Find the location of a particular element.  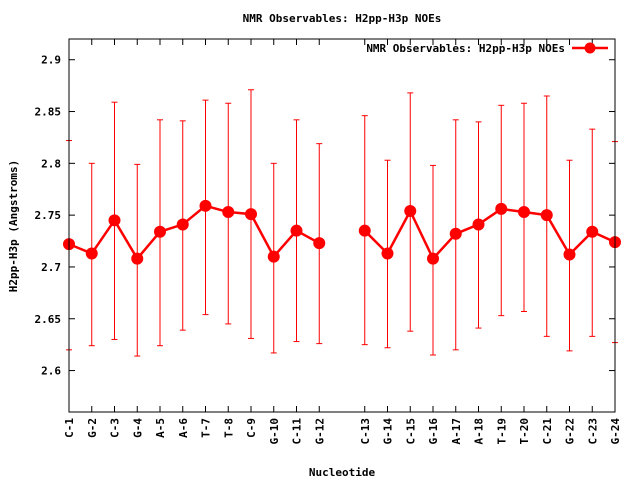

y-tick-label: 2.75 is located at coordinates (48, 215).